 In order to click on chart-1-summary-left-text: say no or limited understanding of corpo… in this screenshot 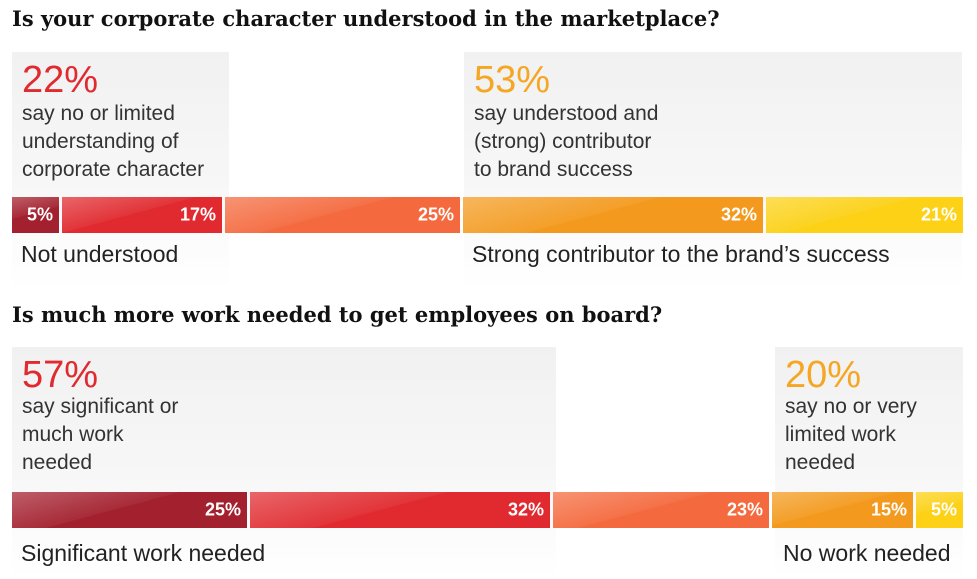, I will do `click(113, 142)`.